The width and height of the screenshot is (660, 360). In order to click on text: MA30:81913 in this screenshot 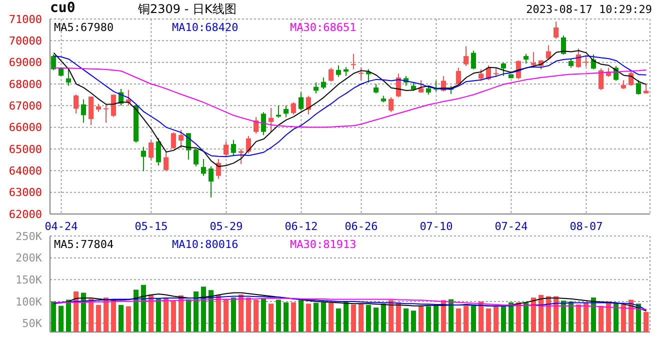, I will do `click(324, 244)`.